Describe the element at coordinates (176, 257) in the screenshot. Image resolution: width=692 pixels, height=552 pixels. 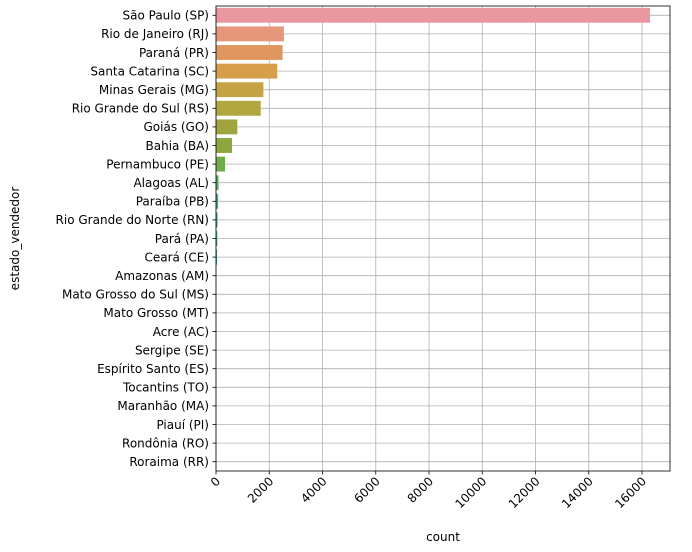
I see `y-tick-label: Ceará (CE)` at that location.